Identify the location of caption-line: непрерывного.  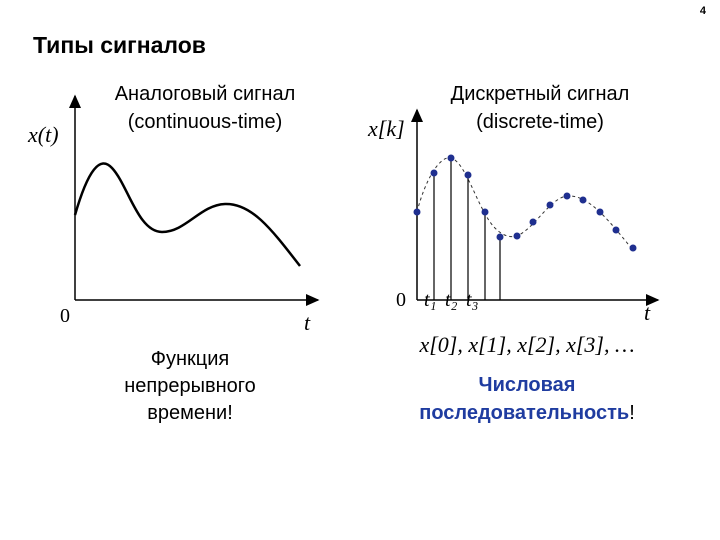
(190, 386).